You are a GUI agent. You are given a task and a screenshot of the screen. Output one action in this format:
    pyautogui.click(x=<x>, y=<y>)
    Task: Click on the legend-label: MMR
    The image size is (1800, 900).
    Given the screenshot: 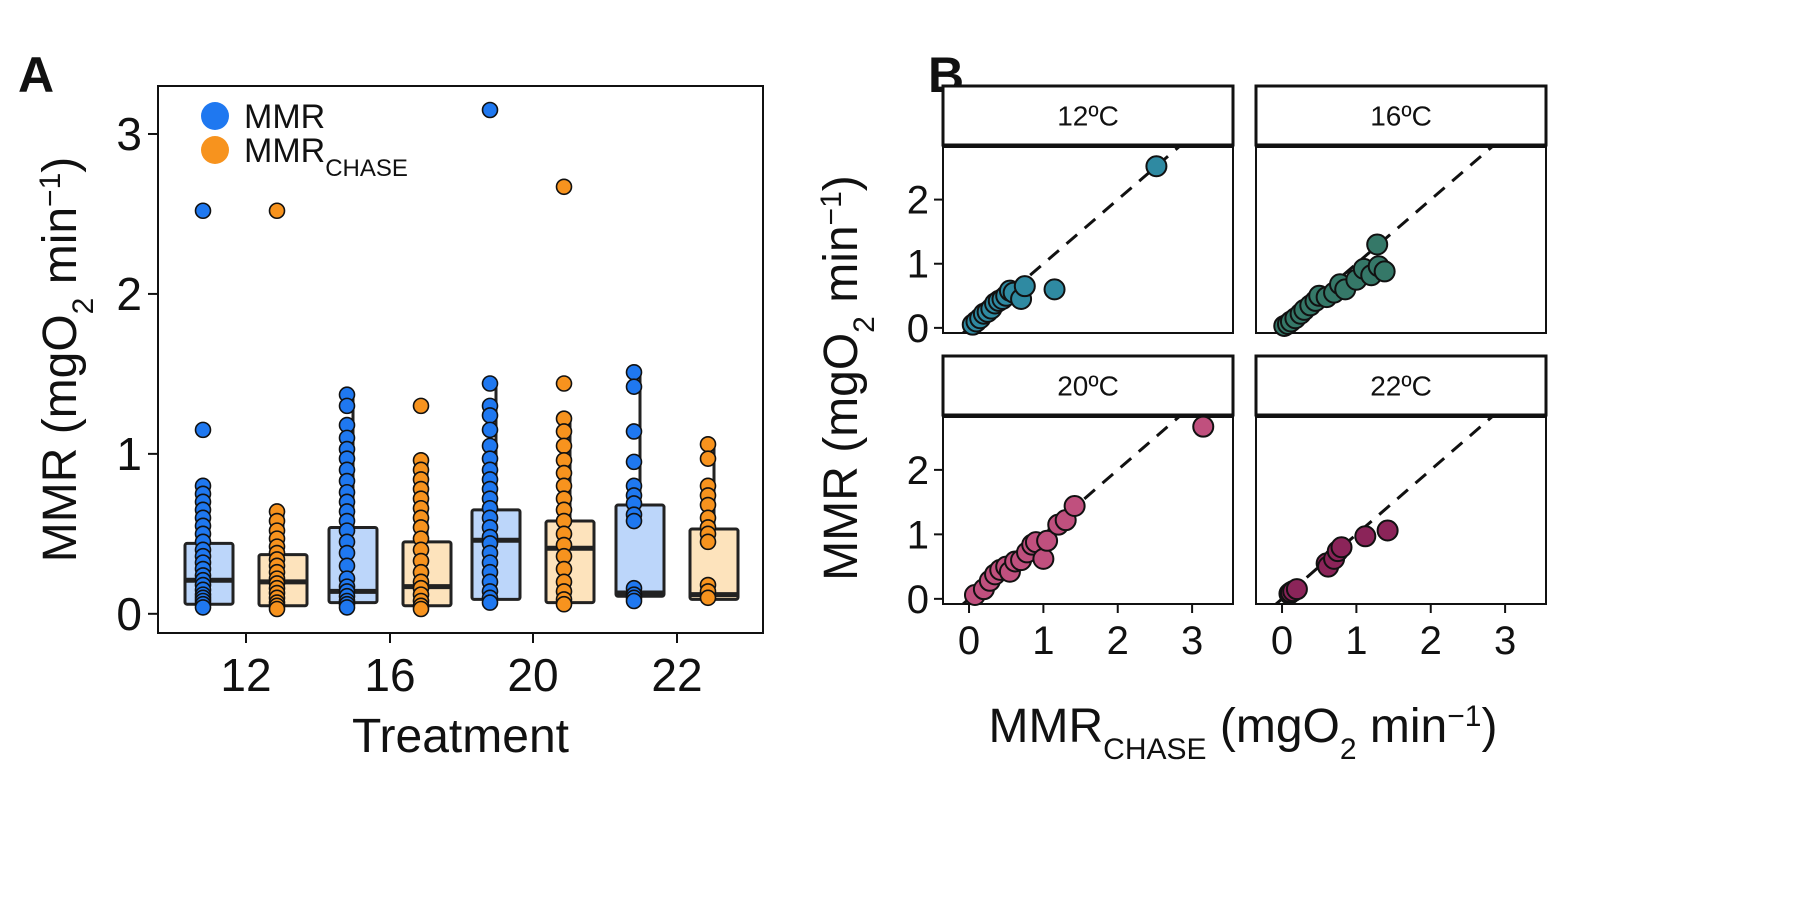 What is the action you would take?
    pyautogui.click(x=284, y=117)
    